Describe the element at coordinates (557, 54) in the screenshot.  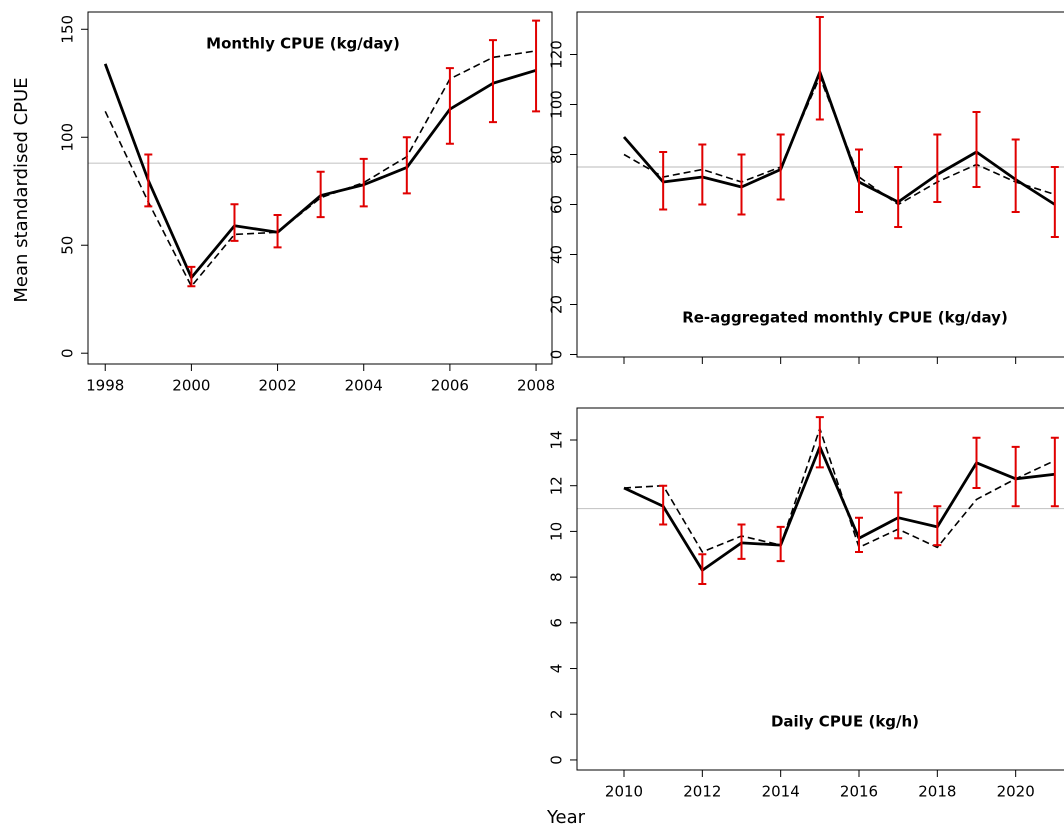
I see `y-tick-label: 120` at that location.